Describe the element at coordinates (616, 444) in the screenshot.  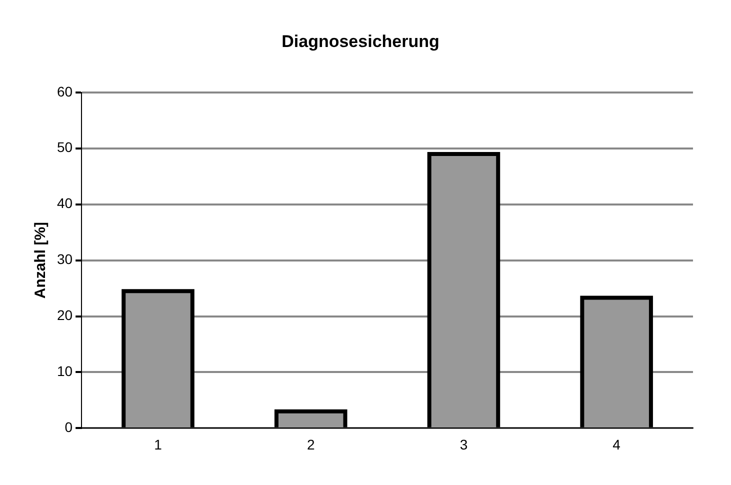
I see `x-tick-label: 4` at that location.